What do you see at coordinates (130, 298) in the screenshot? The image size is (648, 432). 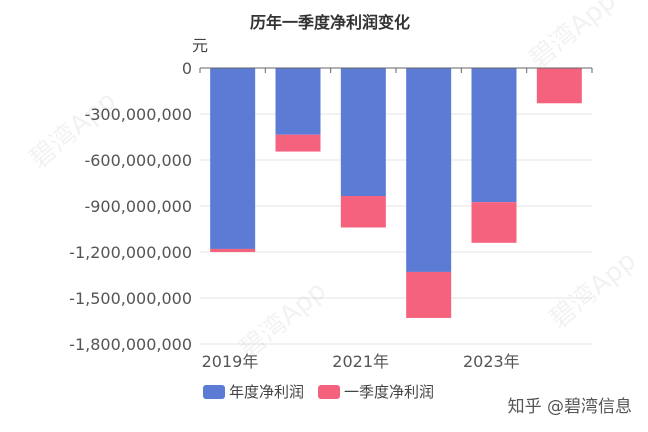 I see `y-tick-label: -1,500,000,000` at bounding box center [130, 298].